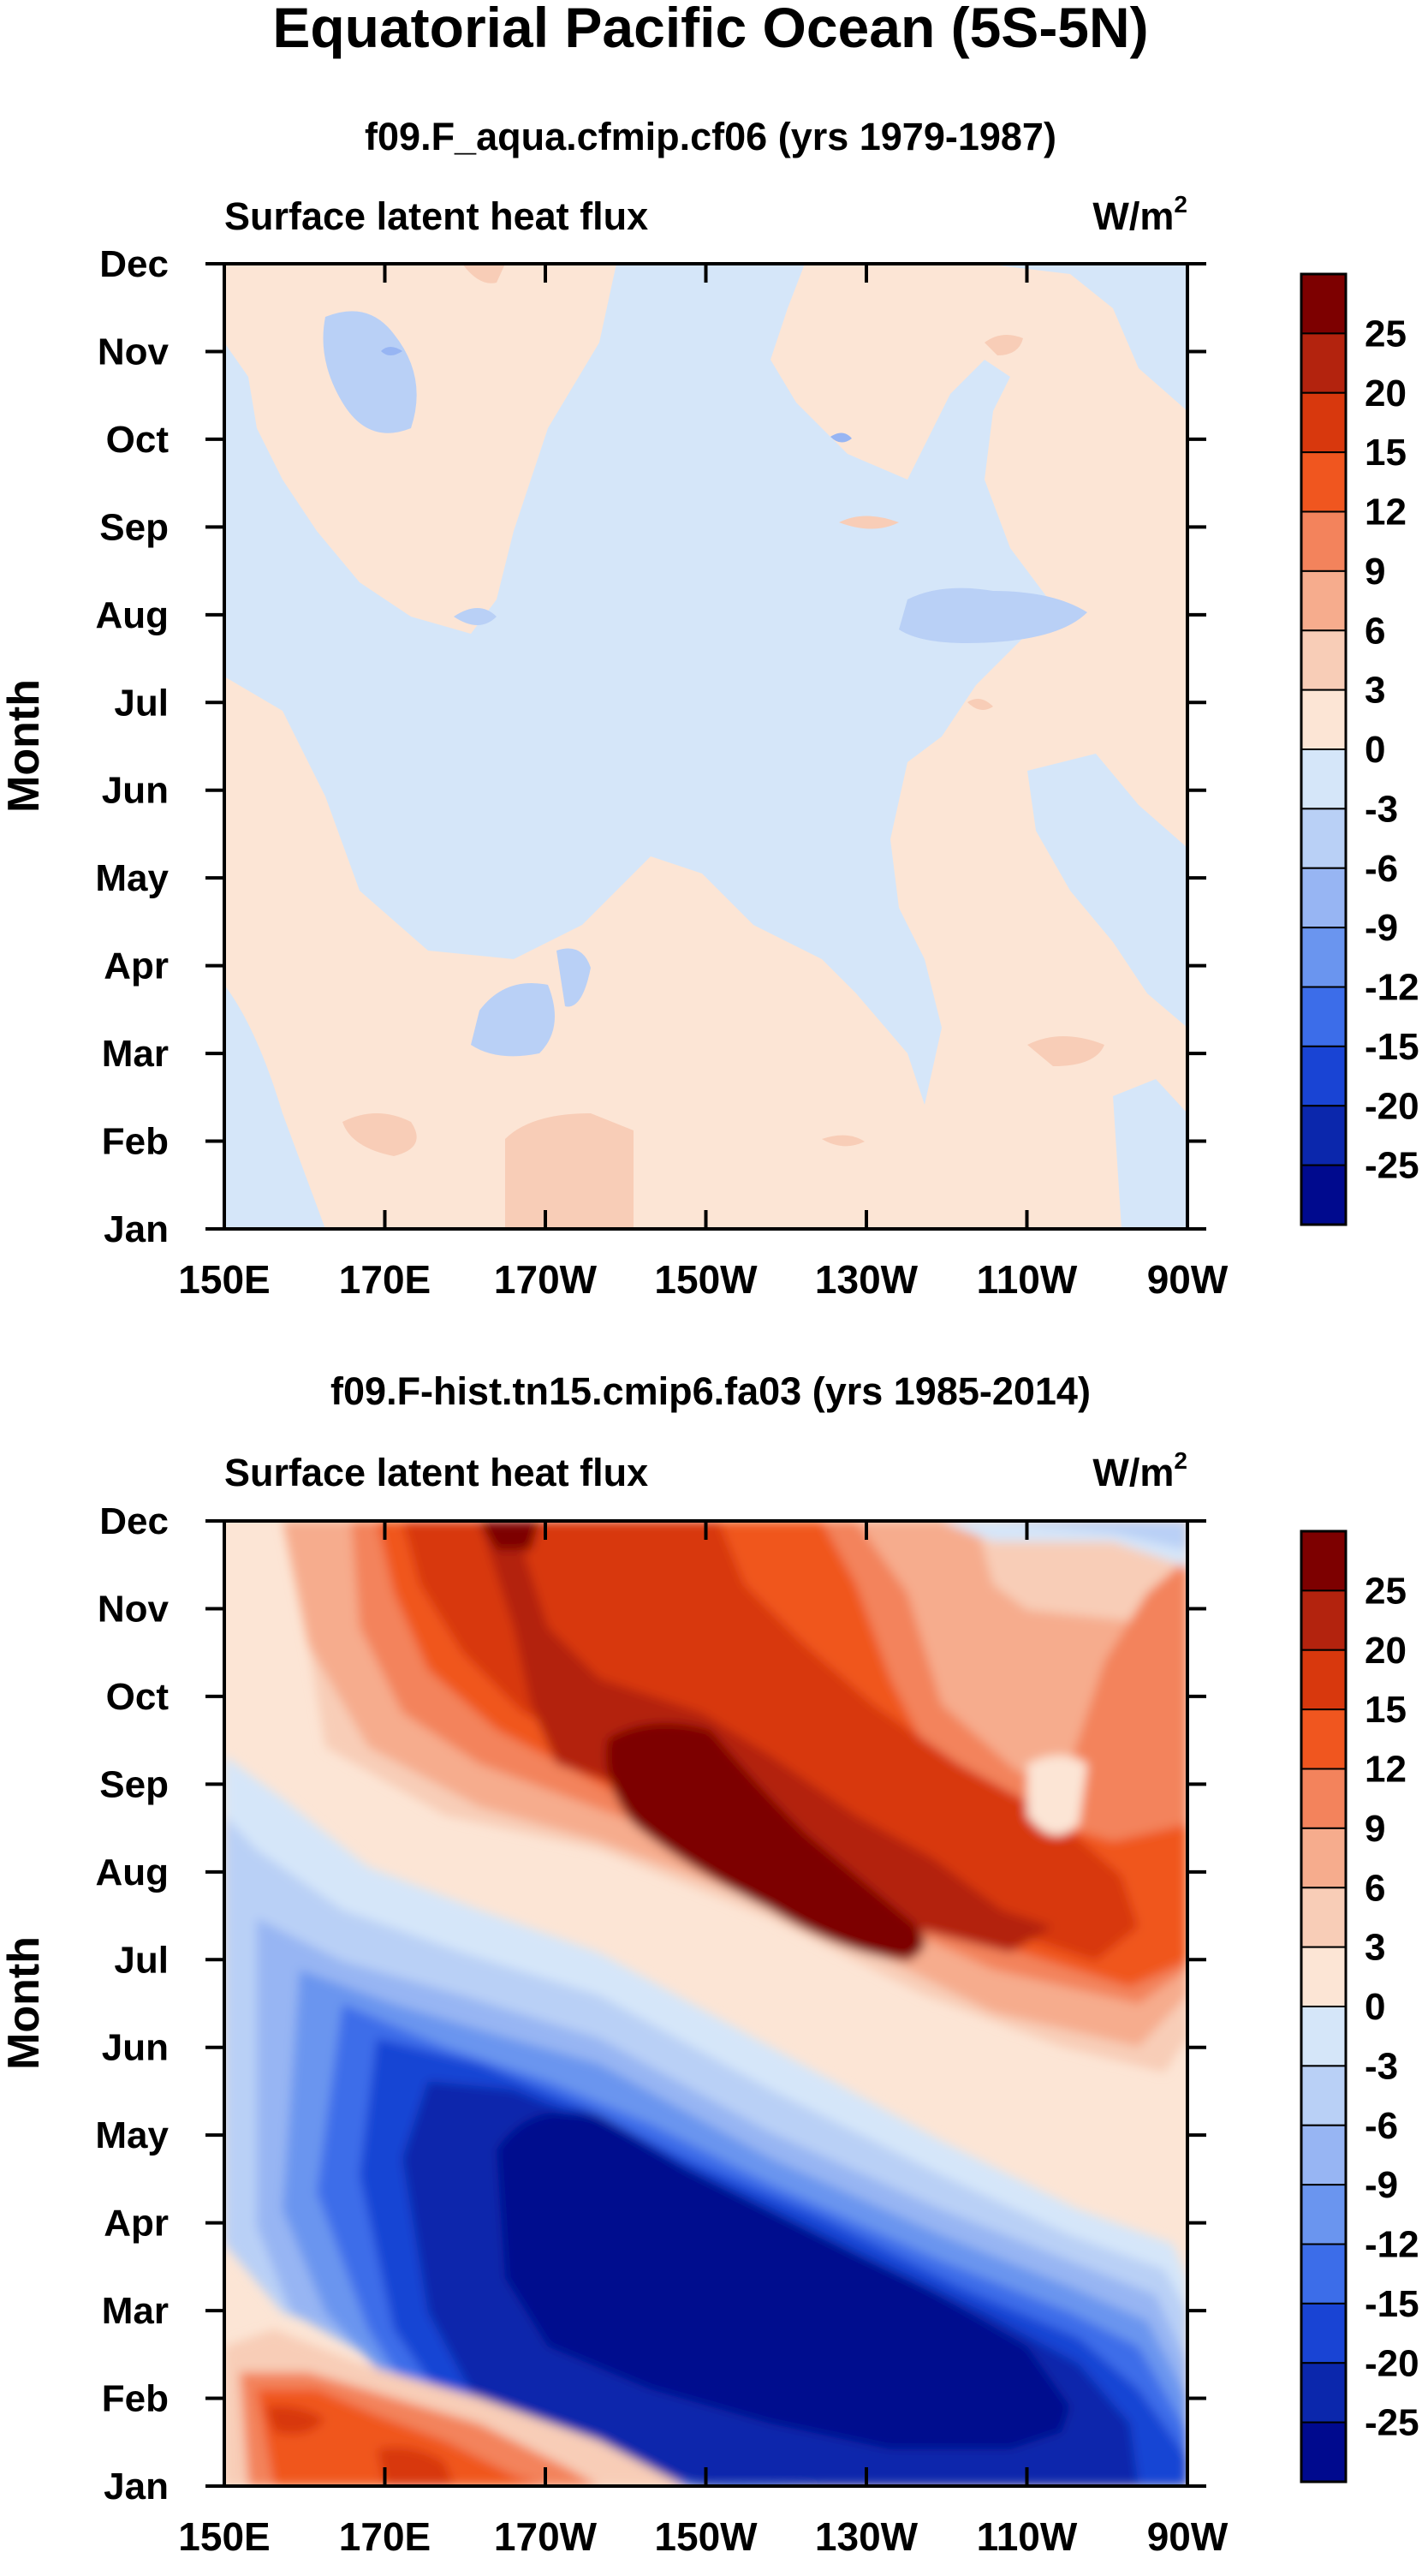 This screenshot has width=1422, height=2576. I want to click on panel-2-colorbar: 25 20 15 12 9 6 3 0 -3 -6 -9 -12 -15 -20 -25, so click(1359, 2007).